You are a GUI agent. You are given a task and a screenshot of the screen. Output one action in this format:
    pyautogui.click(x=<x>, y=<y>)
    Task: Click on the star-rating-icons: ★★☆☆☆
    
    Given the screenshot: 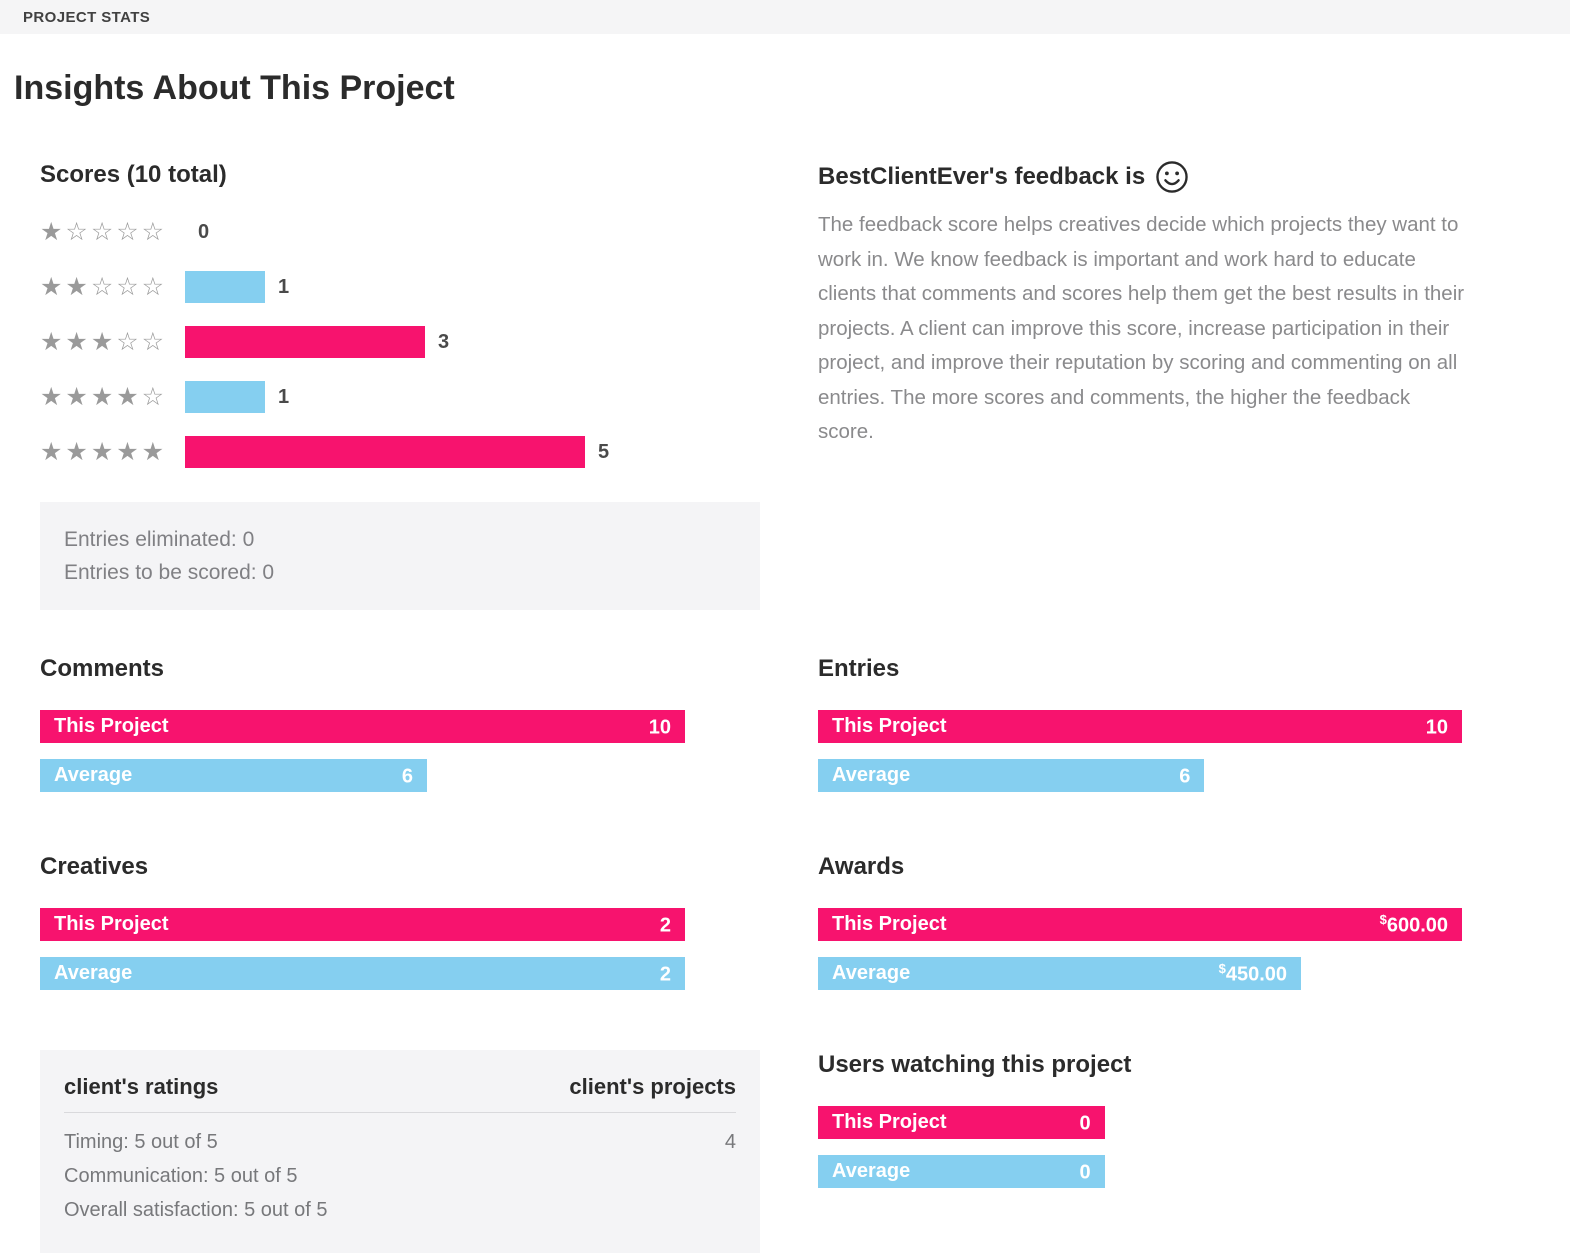 What is the action you would take?
    pyautogui.click(x=104, y=287)
    